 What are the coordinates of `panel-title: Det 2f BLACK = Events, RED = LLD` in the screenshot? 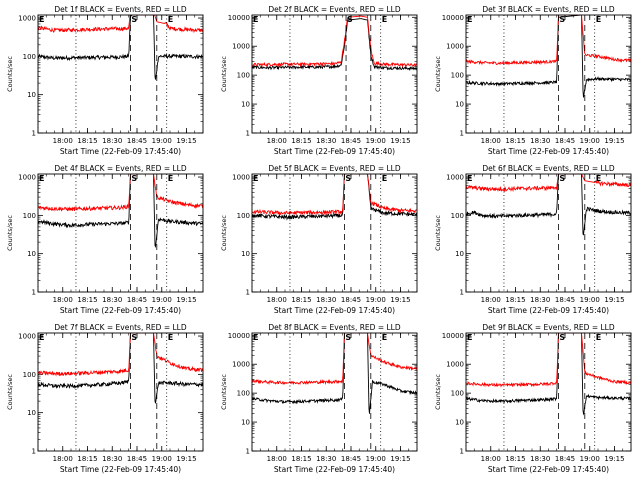 It's located at (334, 9).